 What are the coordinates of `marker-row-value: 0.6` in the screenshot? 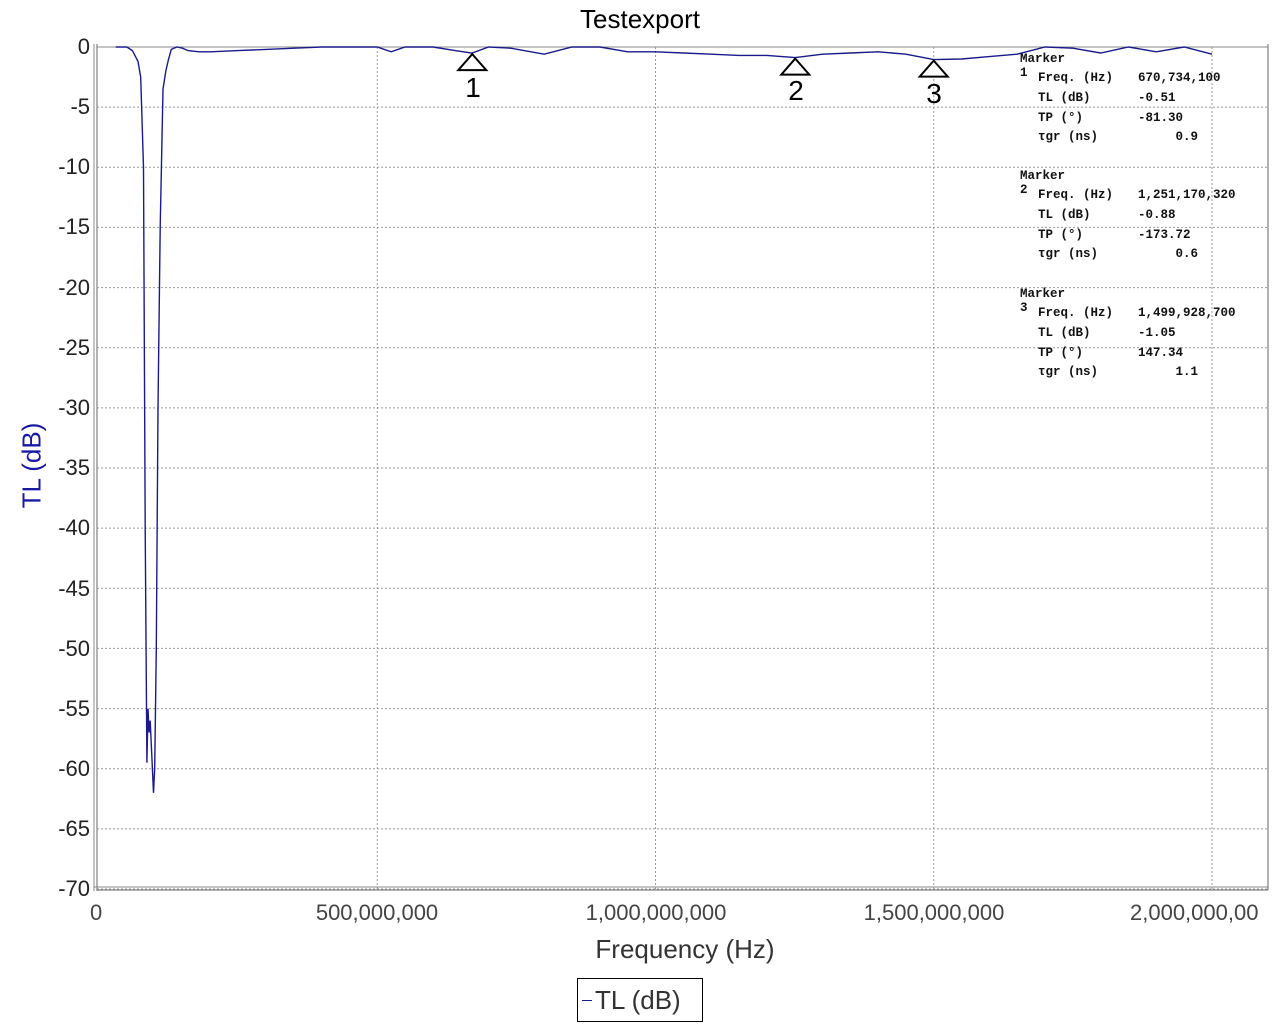 It's located at (1168, 254).